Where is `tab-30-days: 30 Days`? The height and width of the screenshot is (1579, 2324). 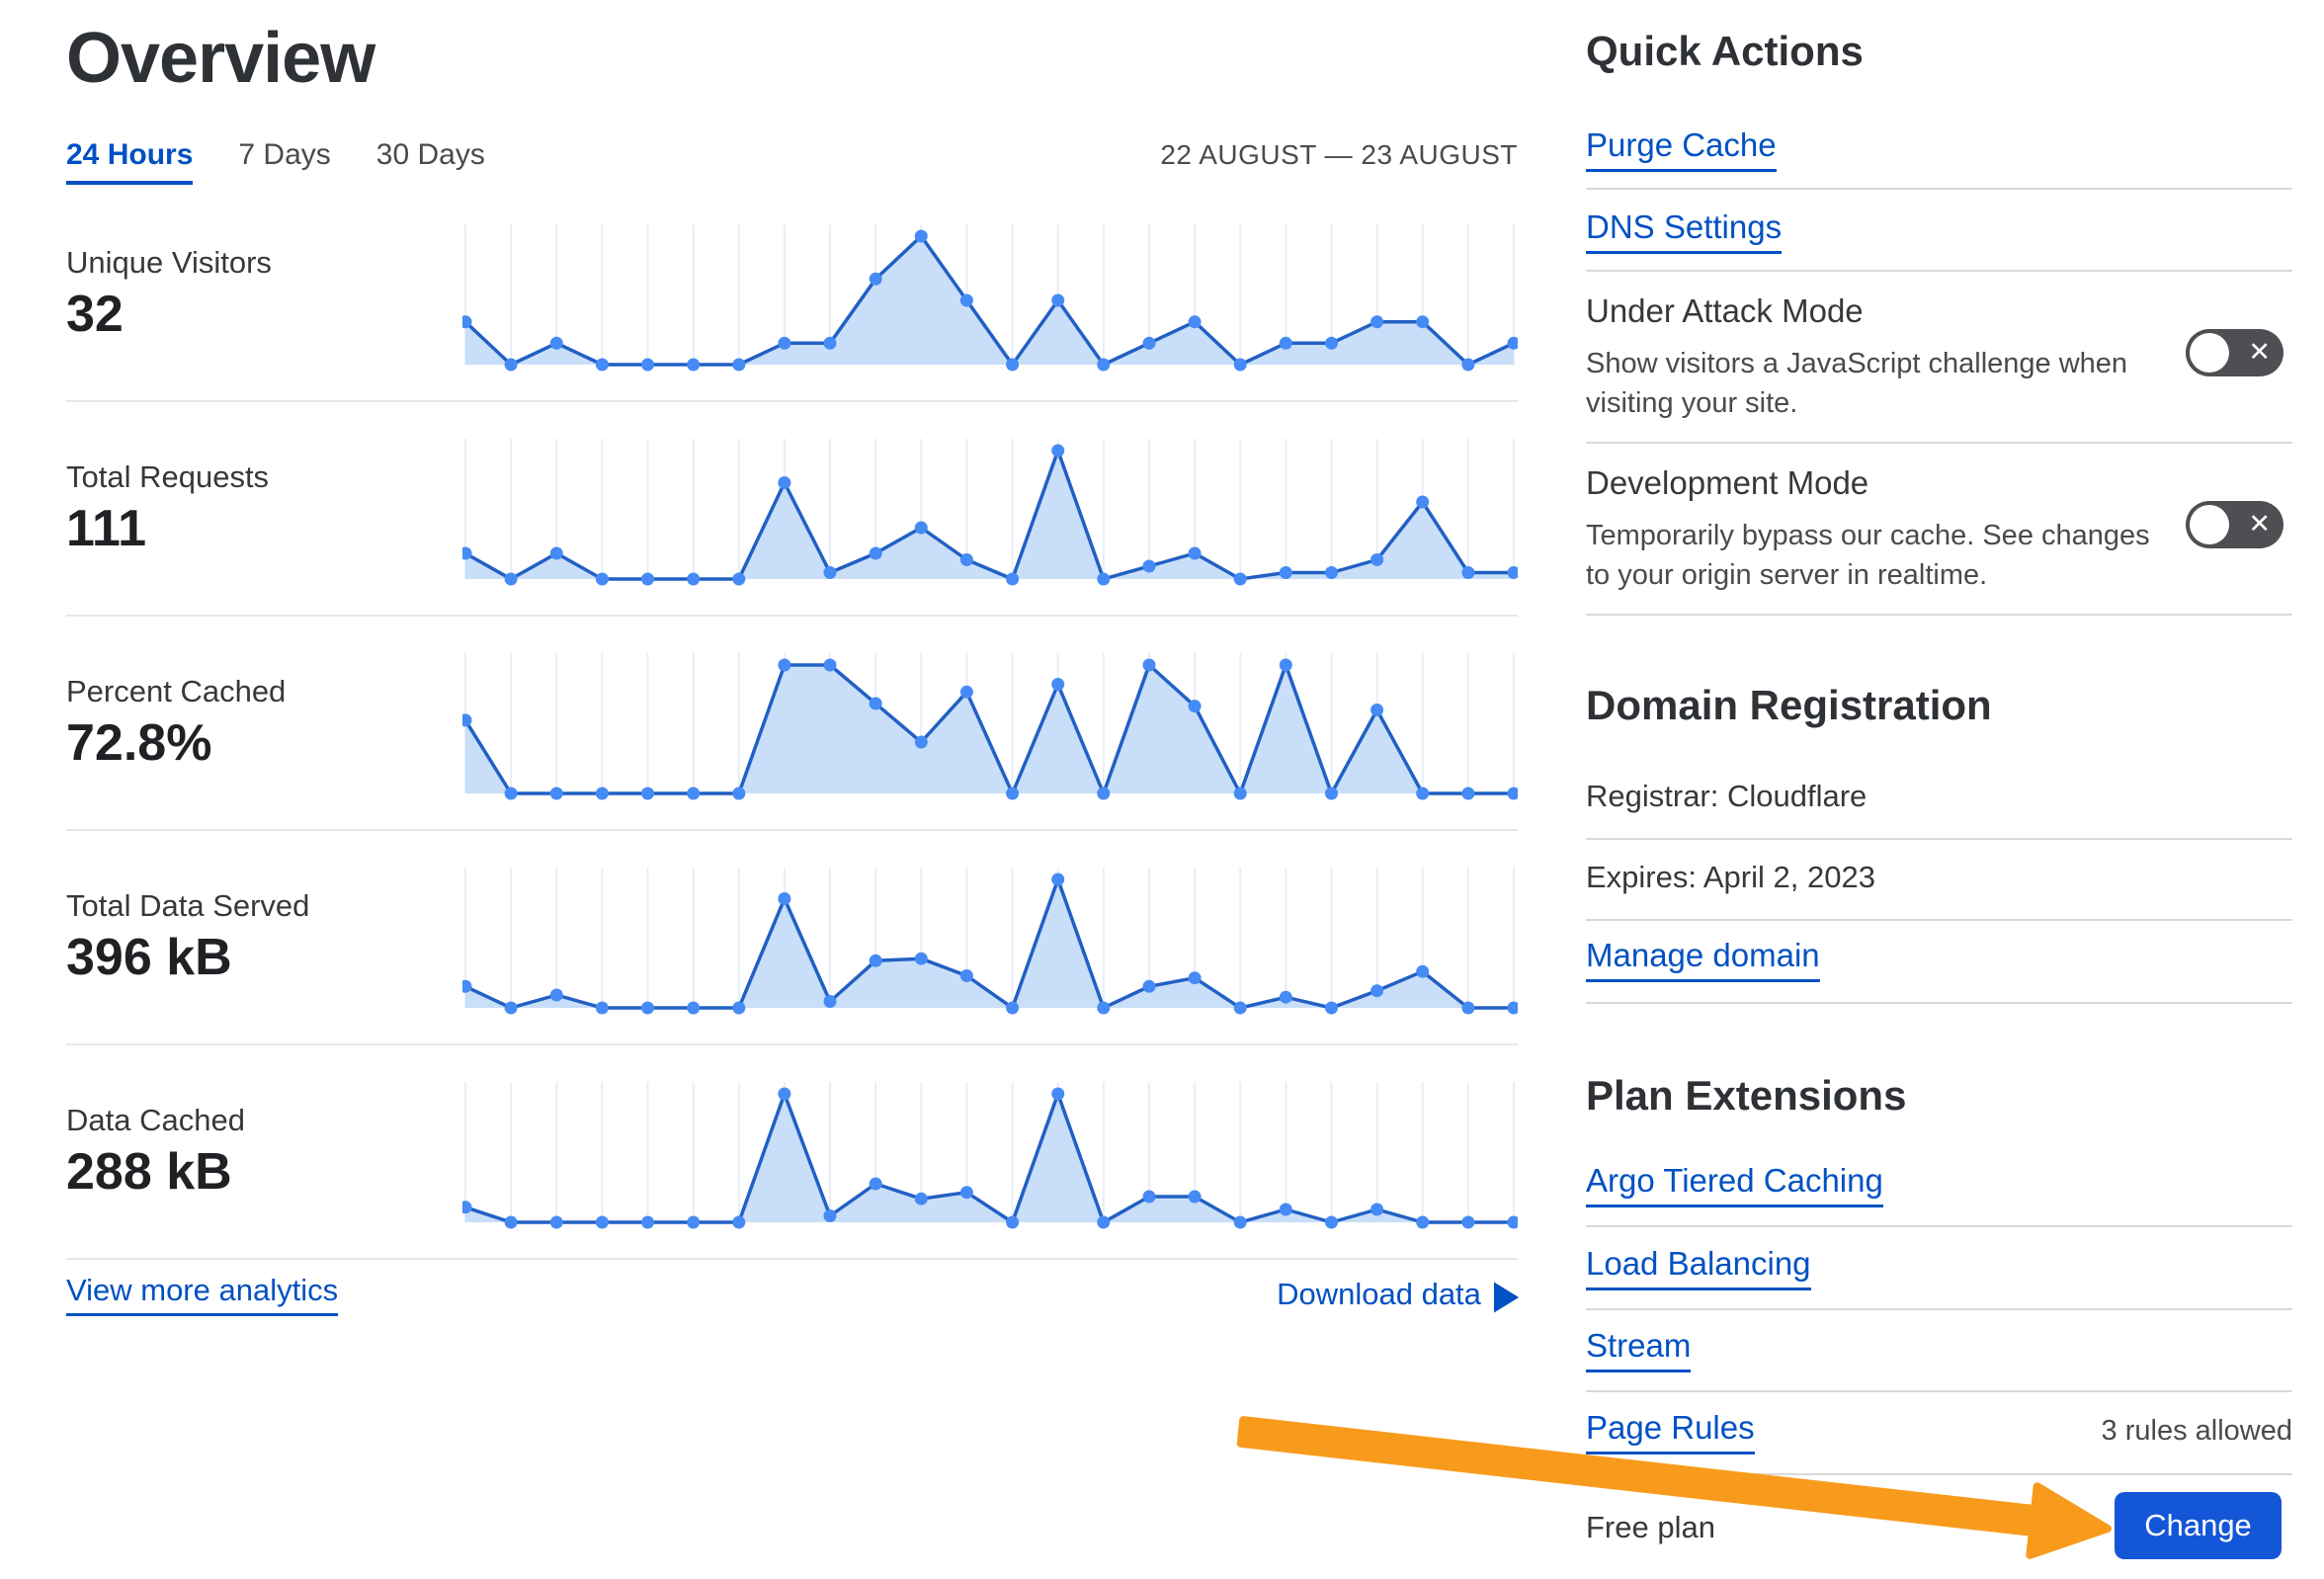 tab-30-days: 30 Days is located at coordinates (430, 154).